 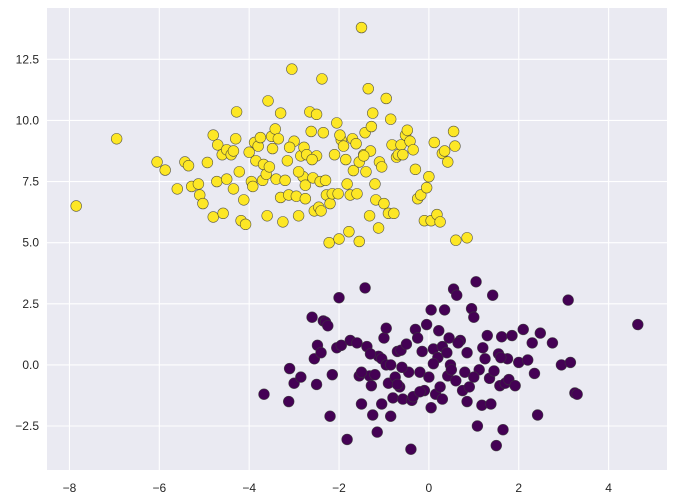 I want to click on y-axis-tick-labels: −2.5 0.0 2.5 5.0 7.5 10.0 12.5, so click(x=27, y=242).